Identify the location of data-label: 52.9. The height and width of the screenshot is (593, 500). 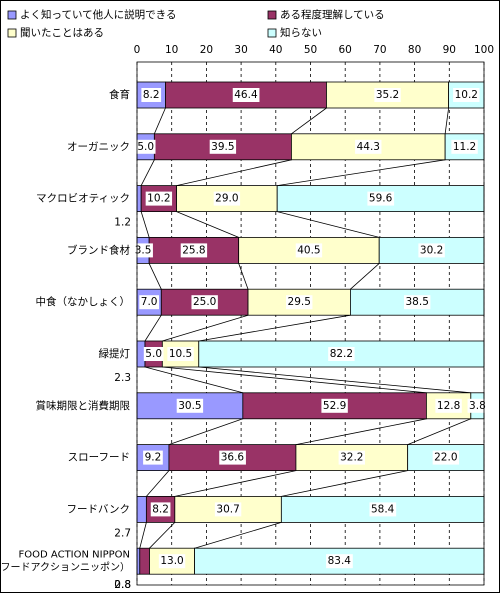
(334, 406).